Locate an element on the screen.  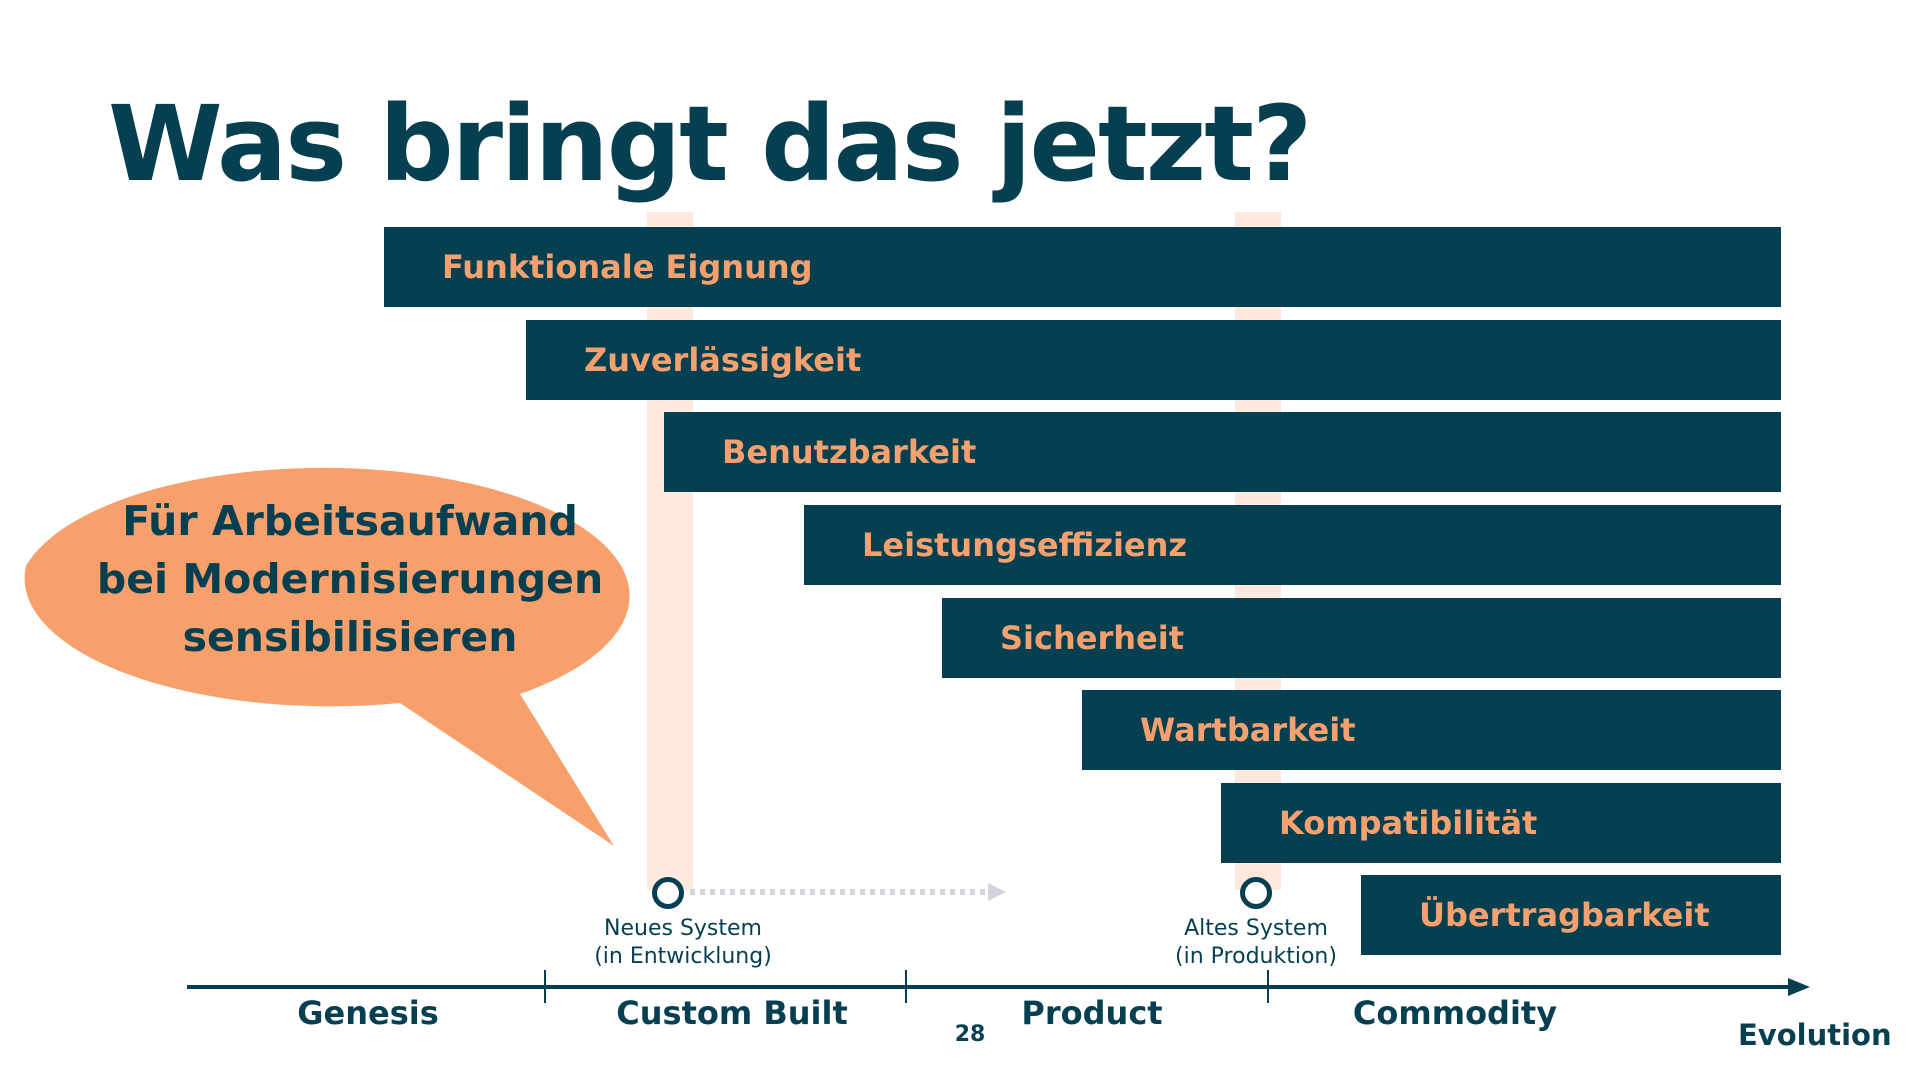
stage-genesis: Genesis is located at coordinates (368, 1013).